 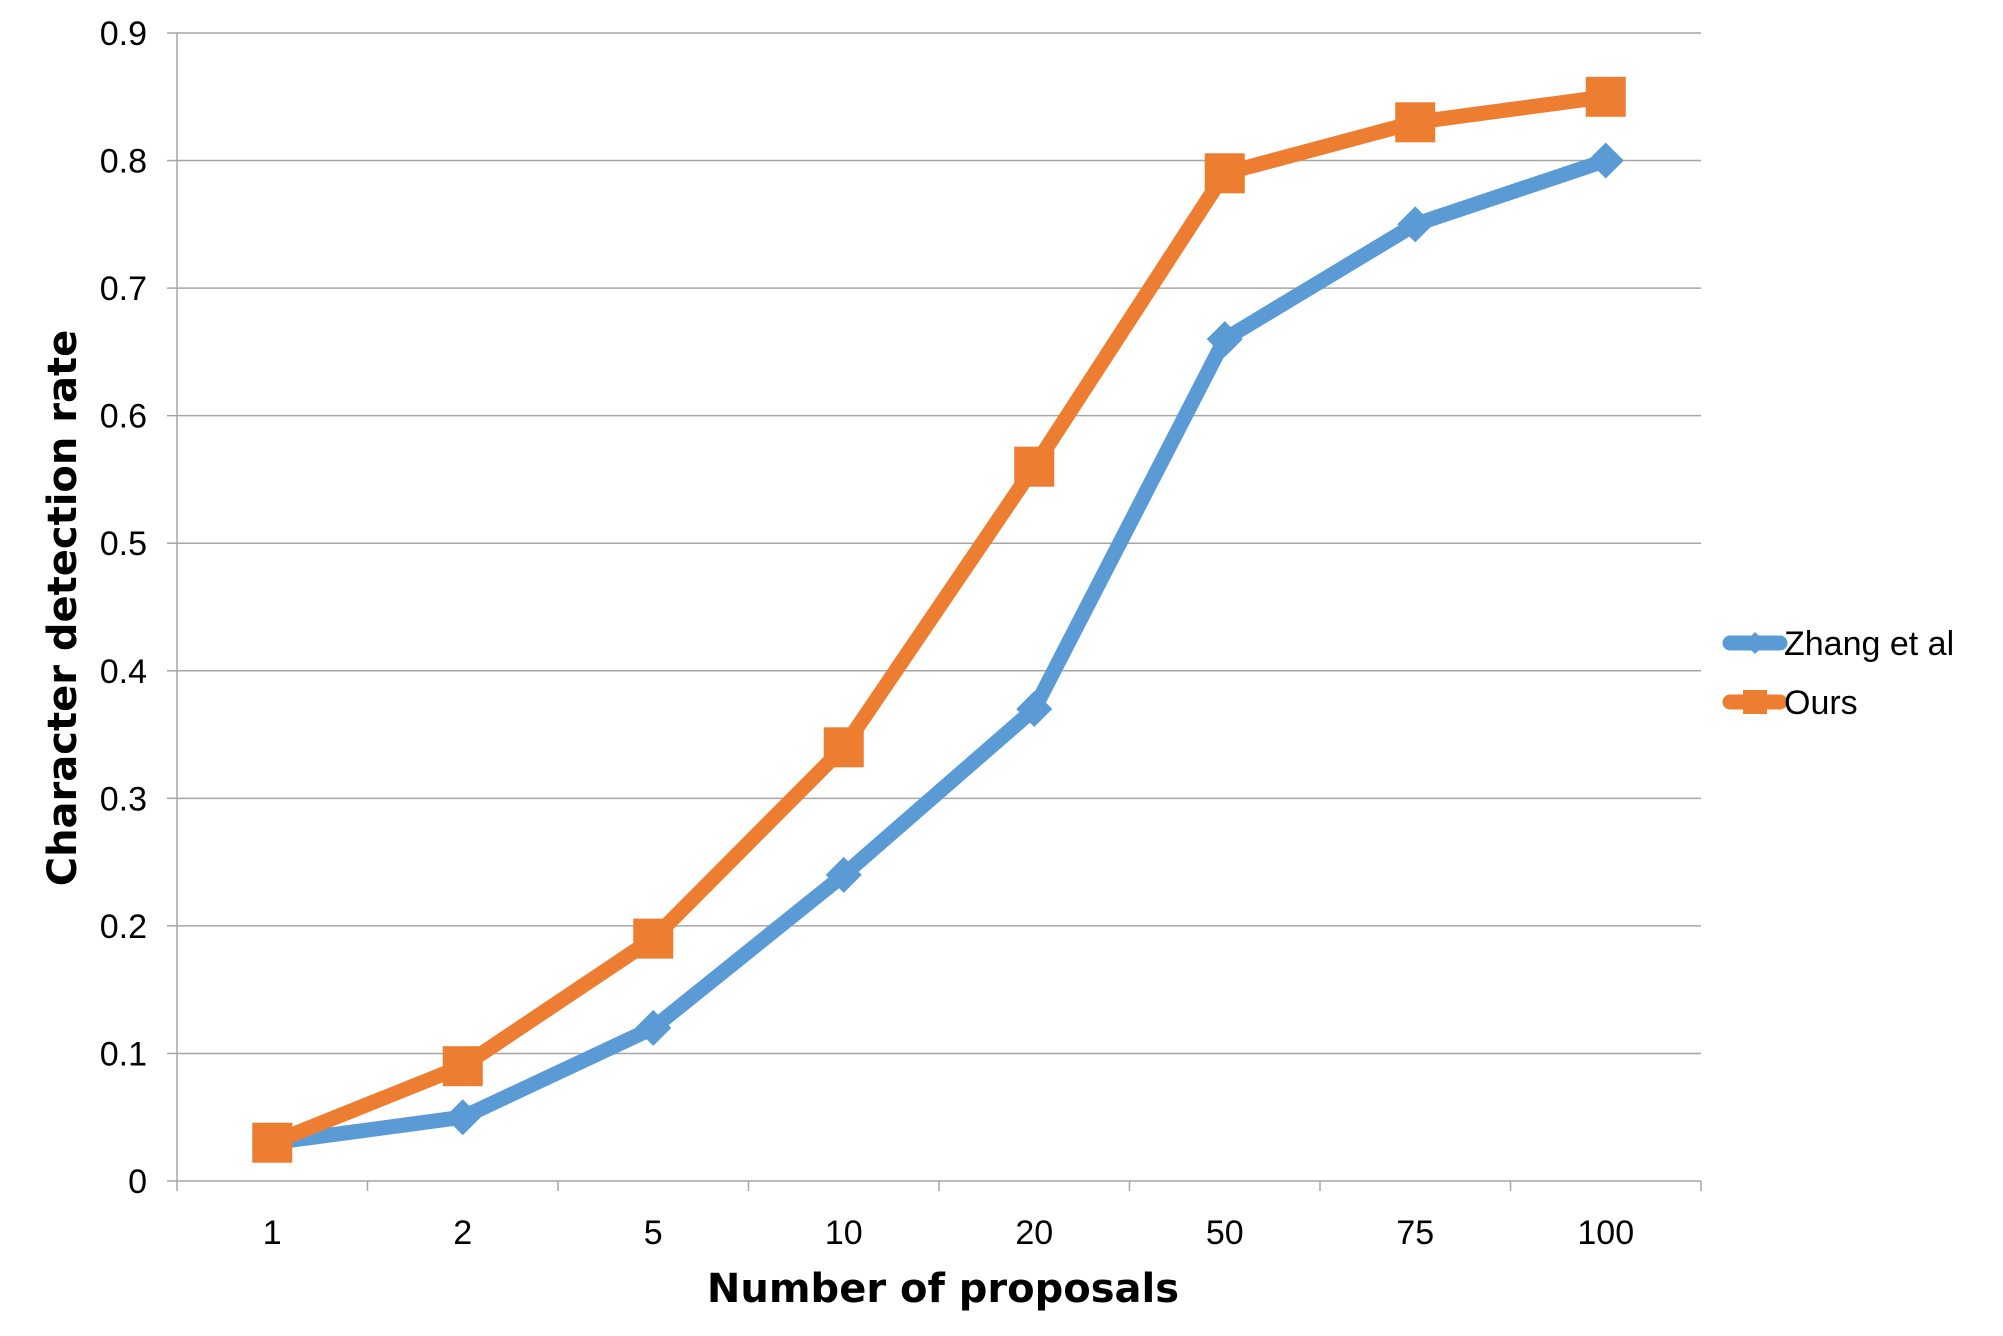 What do you see at coordinates (1034, 1233) in the screenshot?
I see `x-tick-label: 20` at bounding box center [1034, 1233].